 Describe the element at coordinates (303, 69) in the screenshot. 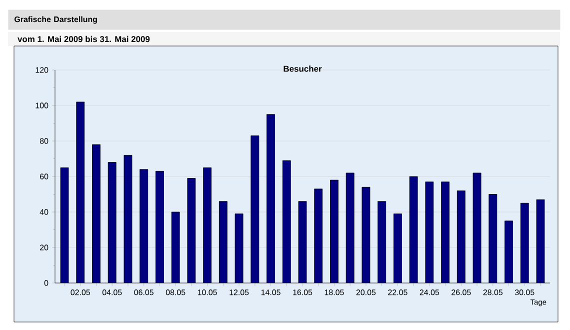

I see `chart-title: Besucher` at that location.